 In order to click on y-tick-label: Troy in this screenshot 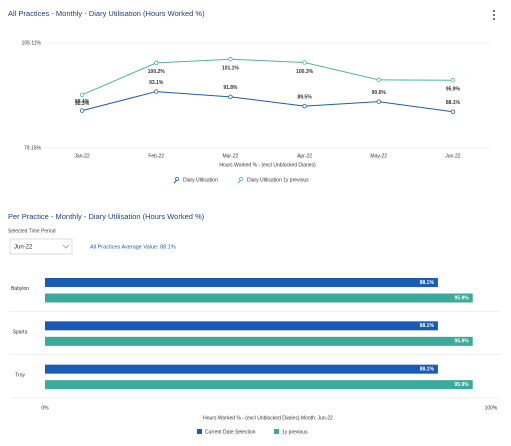, I will do `click(20, 376)`.